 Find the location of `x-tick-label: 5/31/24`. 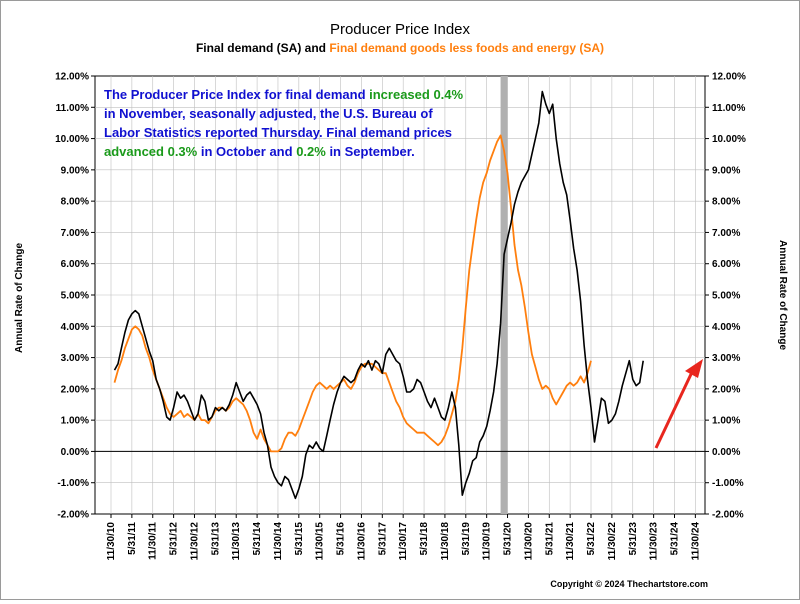

x-tick-label: 5/31/24 is located at coordinates (674, 539).